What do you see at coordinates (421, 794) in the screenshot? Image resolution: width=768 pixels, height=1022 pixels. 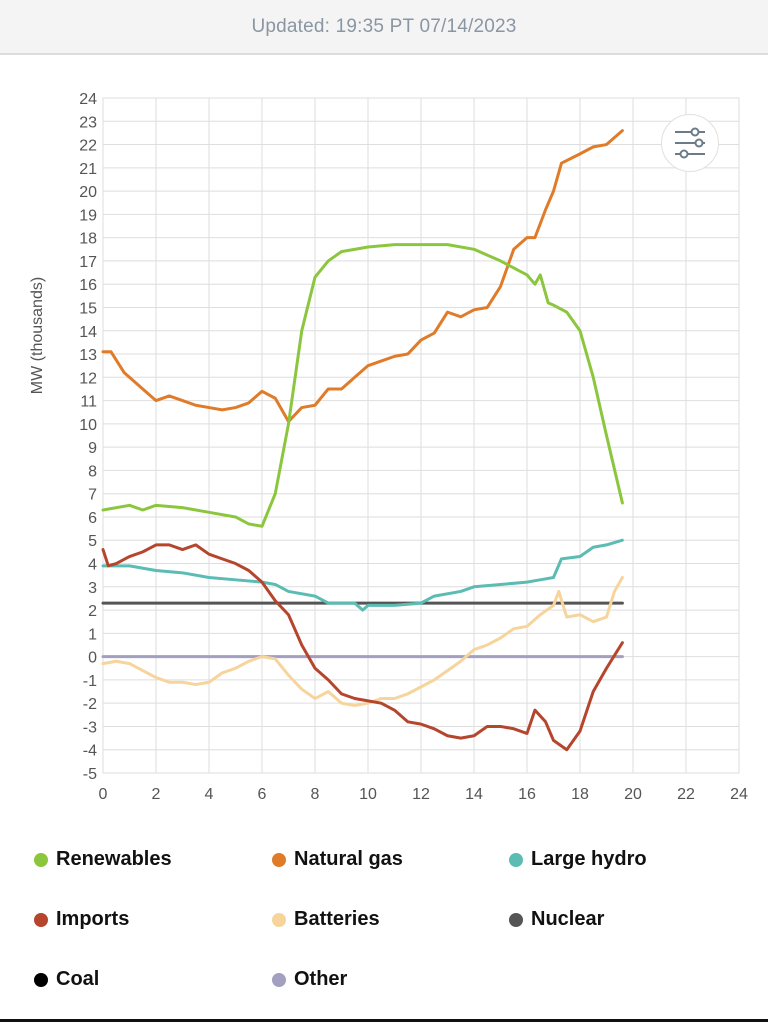 I see `x-tick-label: 12` at bounding box center [421, 794].